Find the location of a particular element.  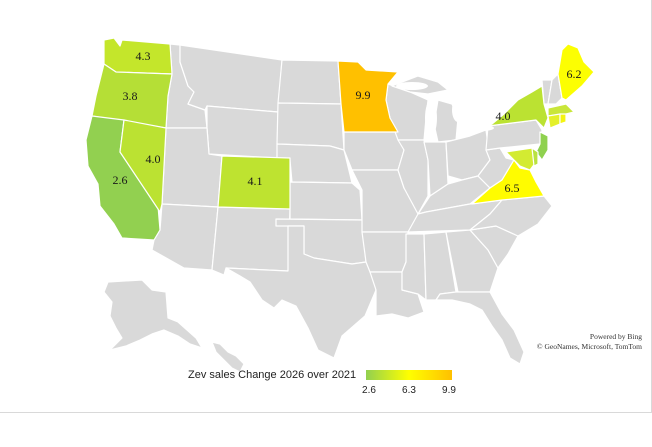

state-iowa is located at coordinates (374, 151).